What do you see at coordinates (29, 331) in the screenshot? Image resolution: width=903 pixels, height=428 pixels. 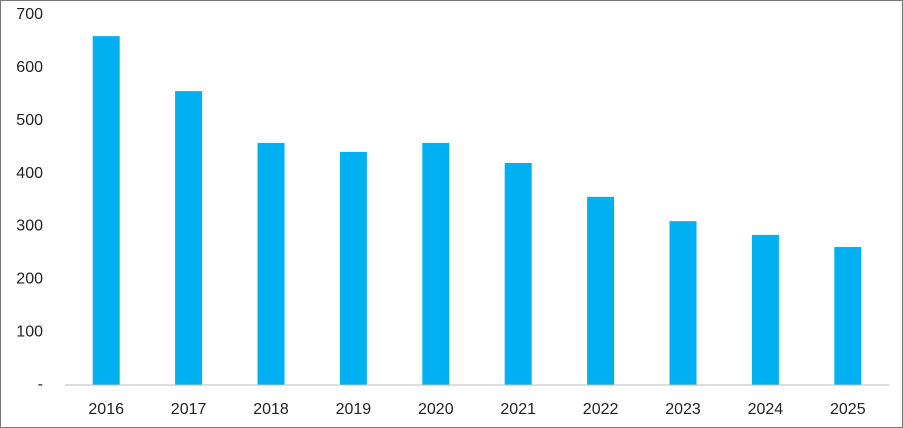 I see `y-tick-label: 100` at bounding box center [29, 331].